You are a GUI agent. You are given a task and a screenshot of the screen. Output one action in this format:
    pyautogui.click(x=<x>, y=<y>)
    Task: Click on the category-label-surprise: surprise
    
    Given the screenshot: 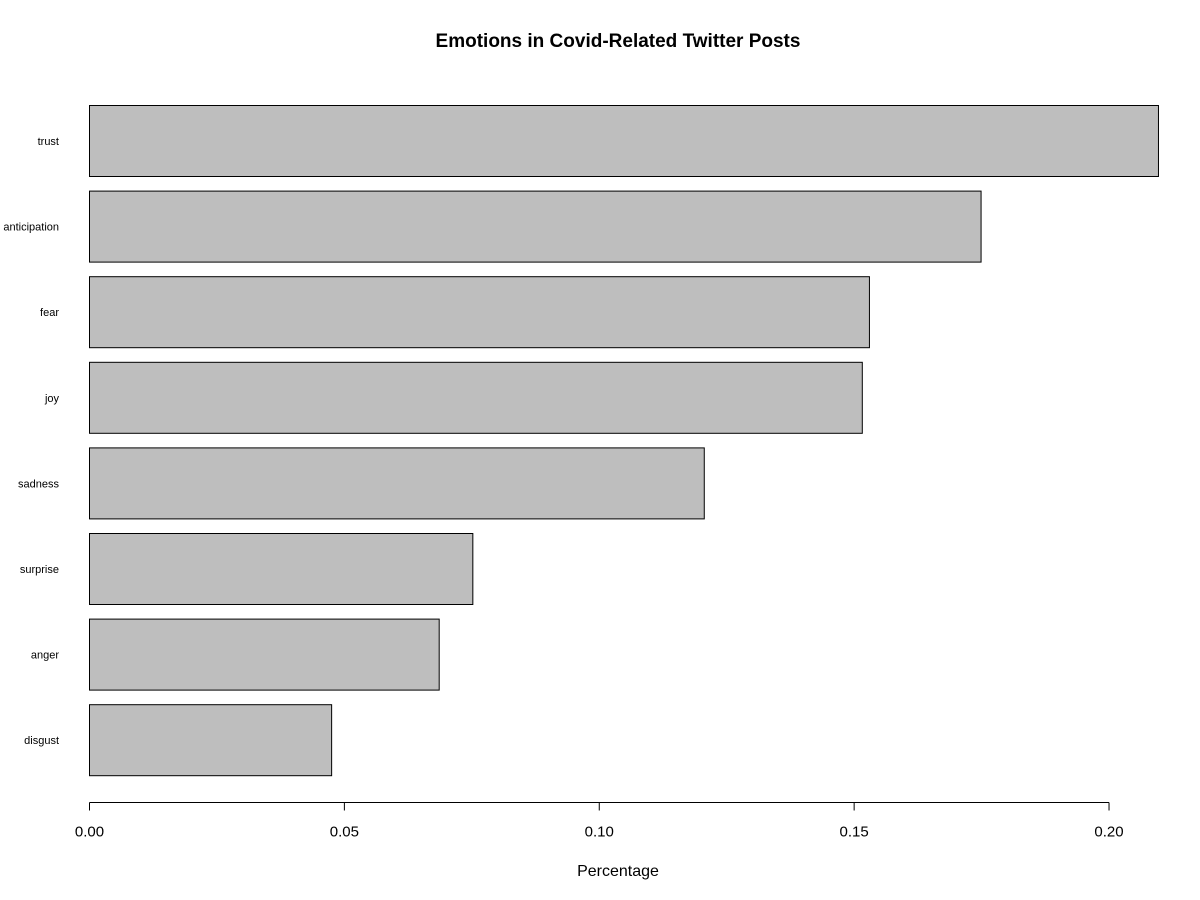 What is the action you would take?
    pyautogui.click(x=39, y=570)
    